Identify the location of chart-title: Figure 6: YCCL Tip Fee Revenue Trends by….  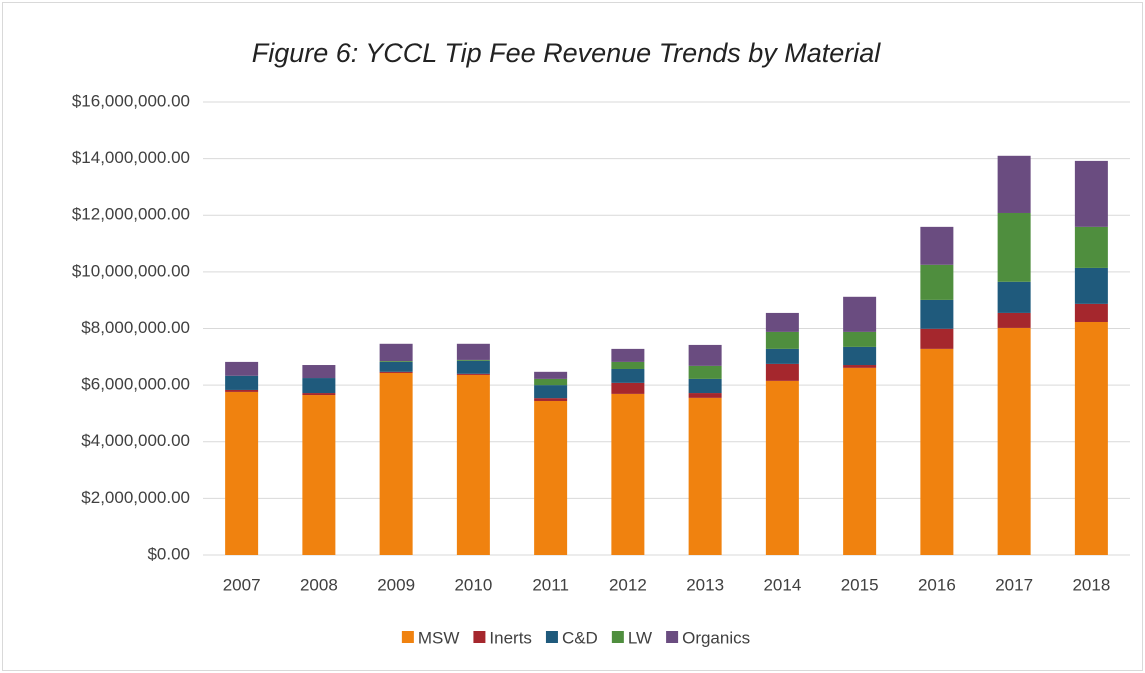
(567, 53).